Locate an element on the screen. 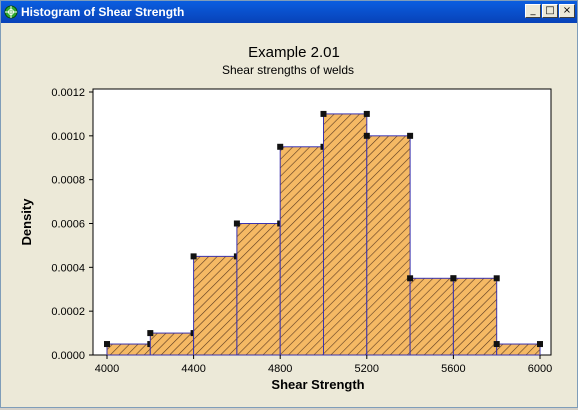 Image resolution: width=578 pixels, height=410 pixels. y-tick-label: 0.0000 is located at coordinates (68, 356).